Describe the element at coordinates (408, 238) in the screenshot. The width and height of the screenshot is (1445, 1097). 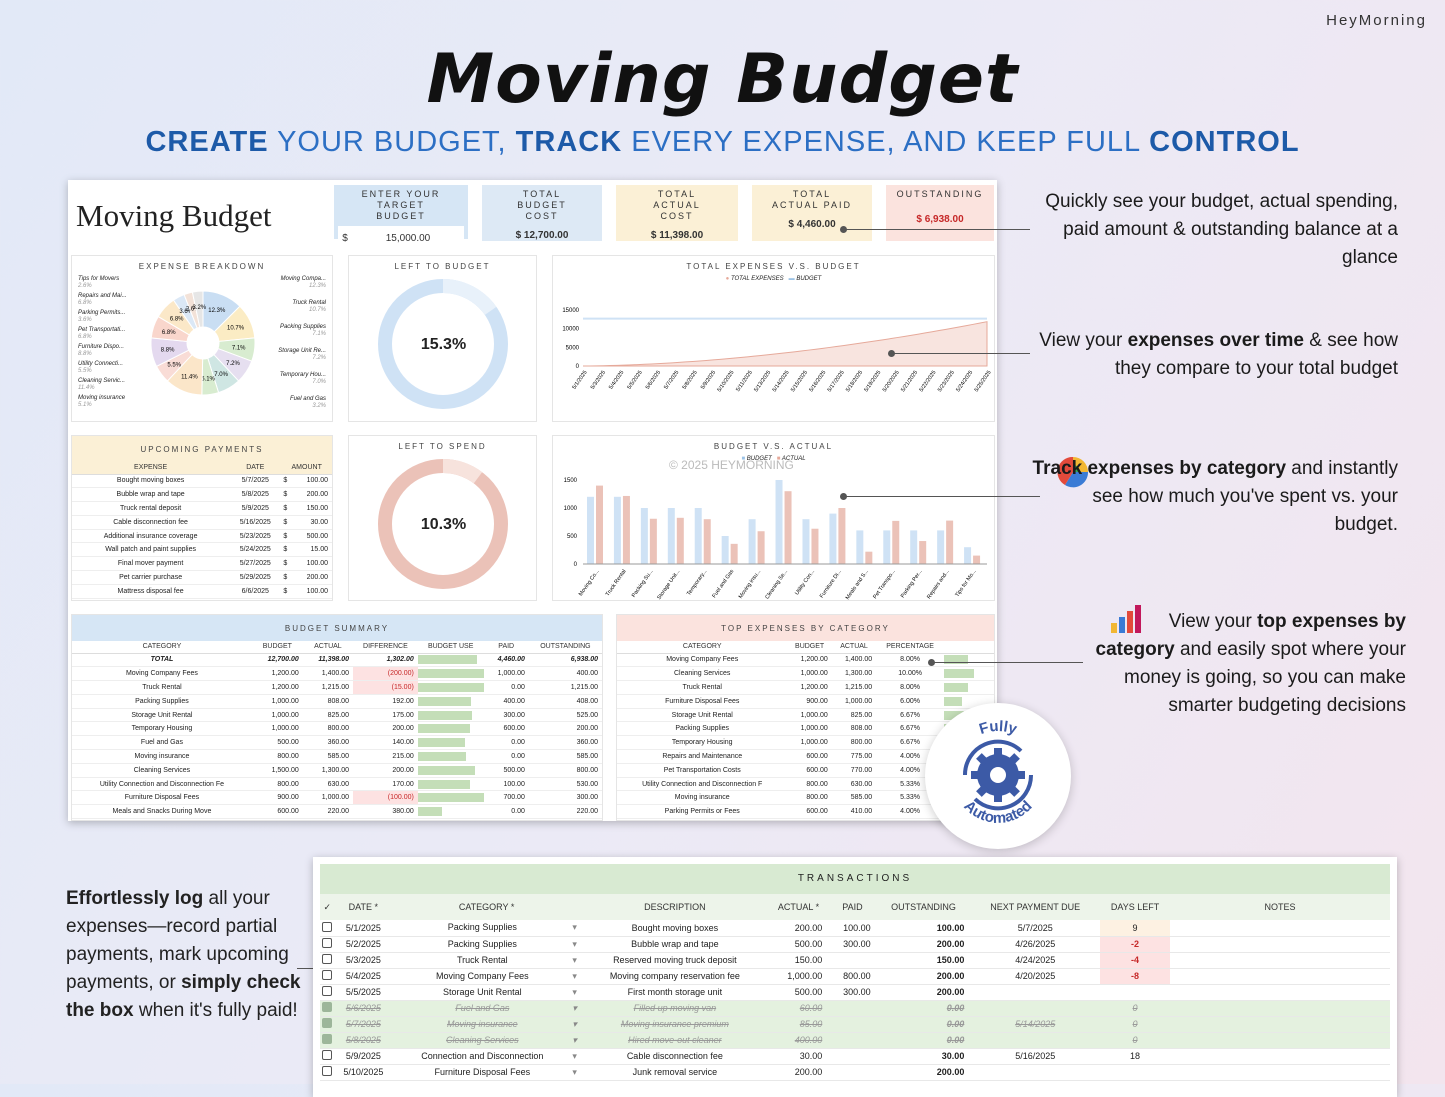
I see `target-budget-input: 15,000.00` at that location.